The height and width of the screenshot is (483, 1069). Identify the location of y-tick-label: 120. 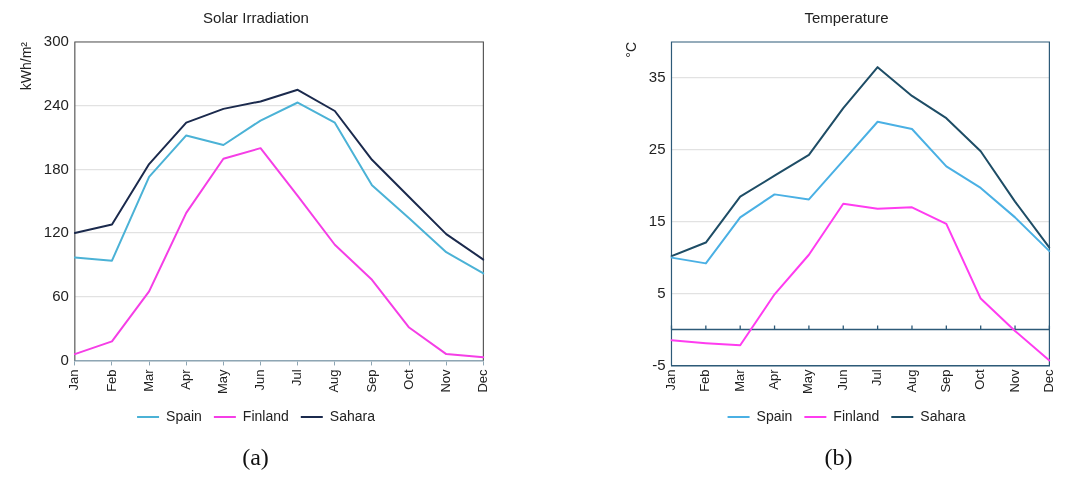
(56, 232).